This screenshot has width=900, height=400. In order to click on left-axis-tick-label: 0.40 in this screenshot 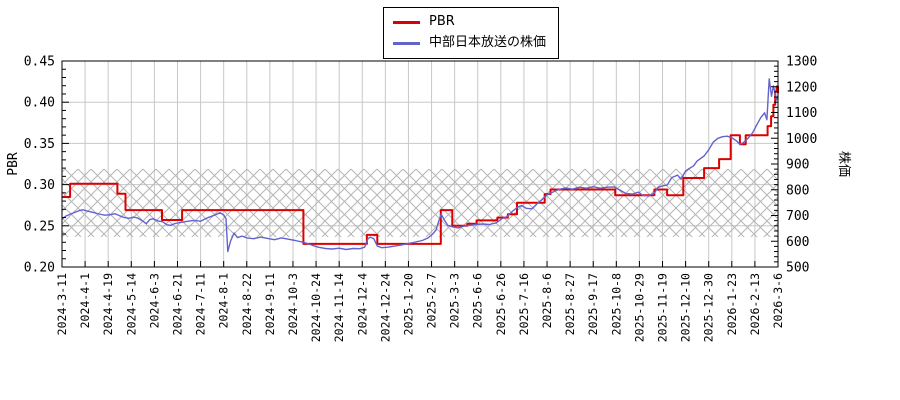, I will do `click(39, 103)`.